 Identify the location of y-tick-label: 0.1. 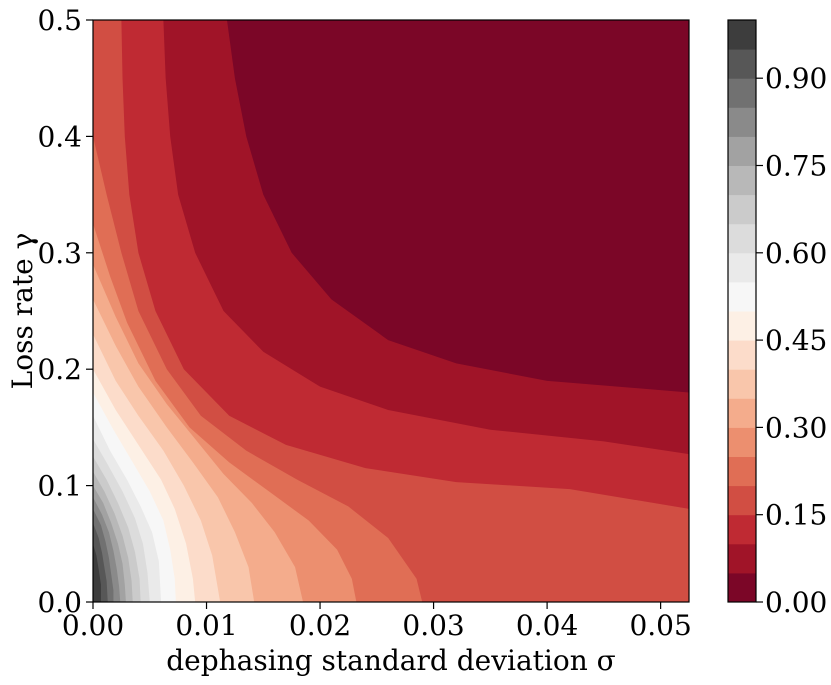
(59, 486).